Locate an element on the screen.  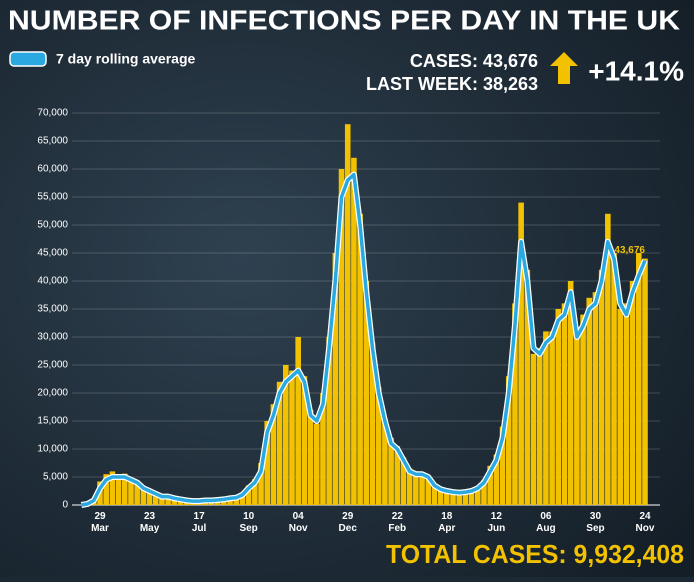
cases-stat: CASES: 43,676 is located at coordinates (474, 61).